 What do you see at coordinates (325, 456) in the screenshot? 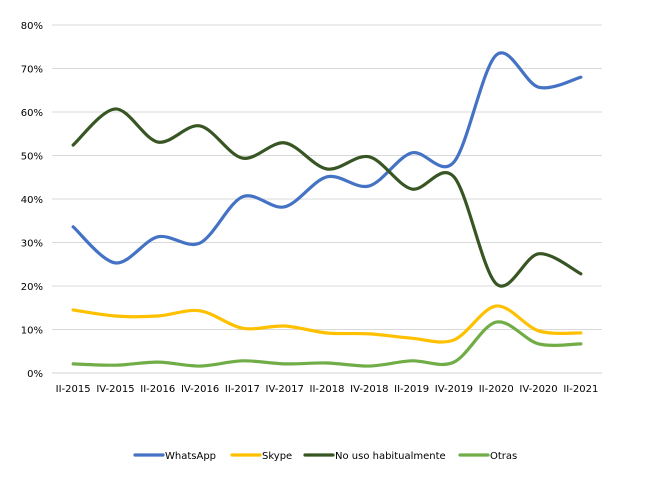
I see `legend: WhatsApp Skype No uso habitualmente Otras` at bounding box center [325, 456].